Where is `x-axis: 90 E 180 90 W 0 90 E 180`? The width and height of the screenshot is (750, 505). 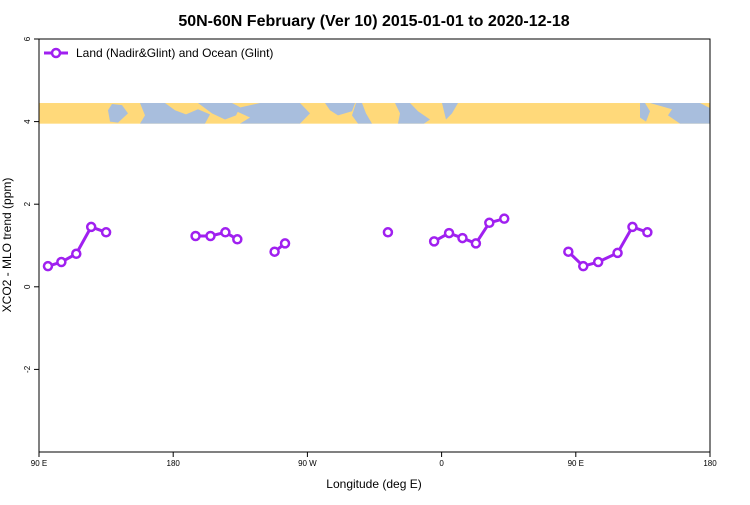
x-axis: 90 E 180 90 W 0 90 E 180 is located at coordinates (374, 460).